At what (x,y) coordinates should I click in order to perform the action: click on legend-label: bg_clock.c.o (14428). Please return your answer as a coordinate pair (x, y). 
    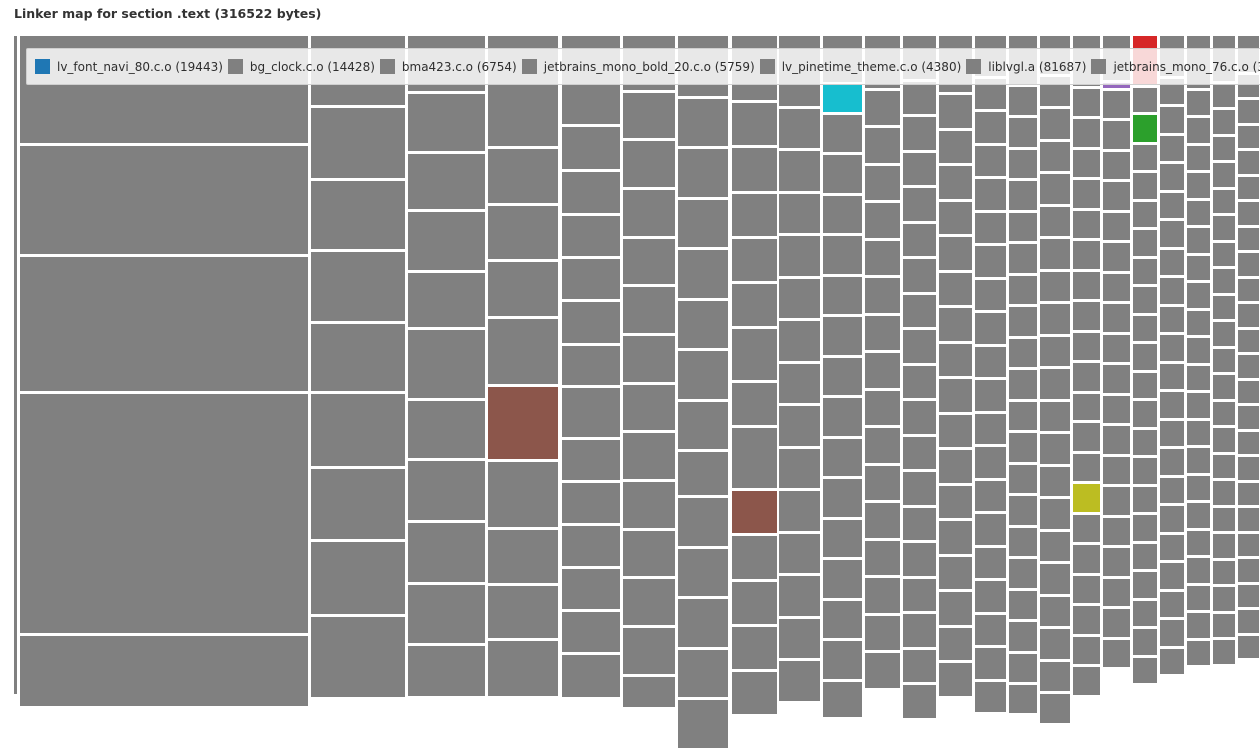
    Looking at the image, I should click on (312, 66).